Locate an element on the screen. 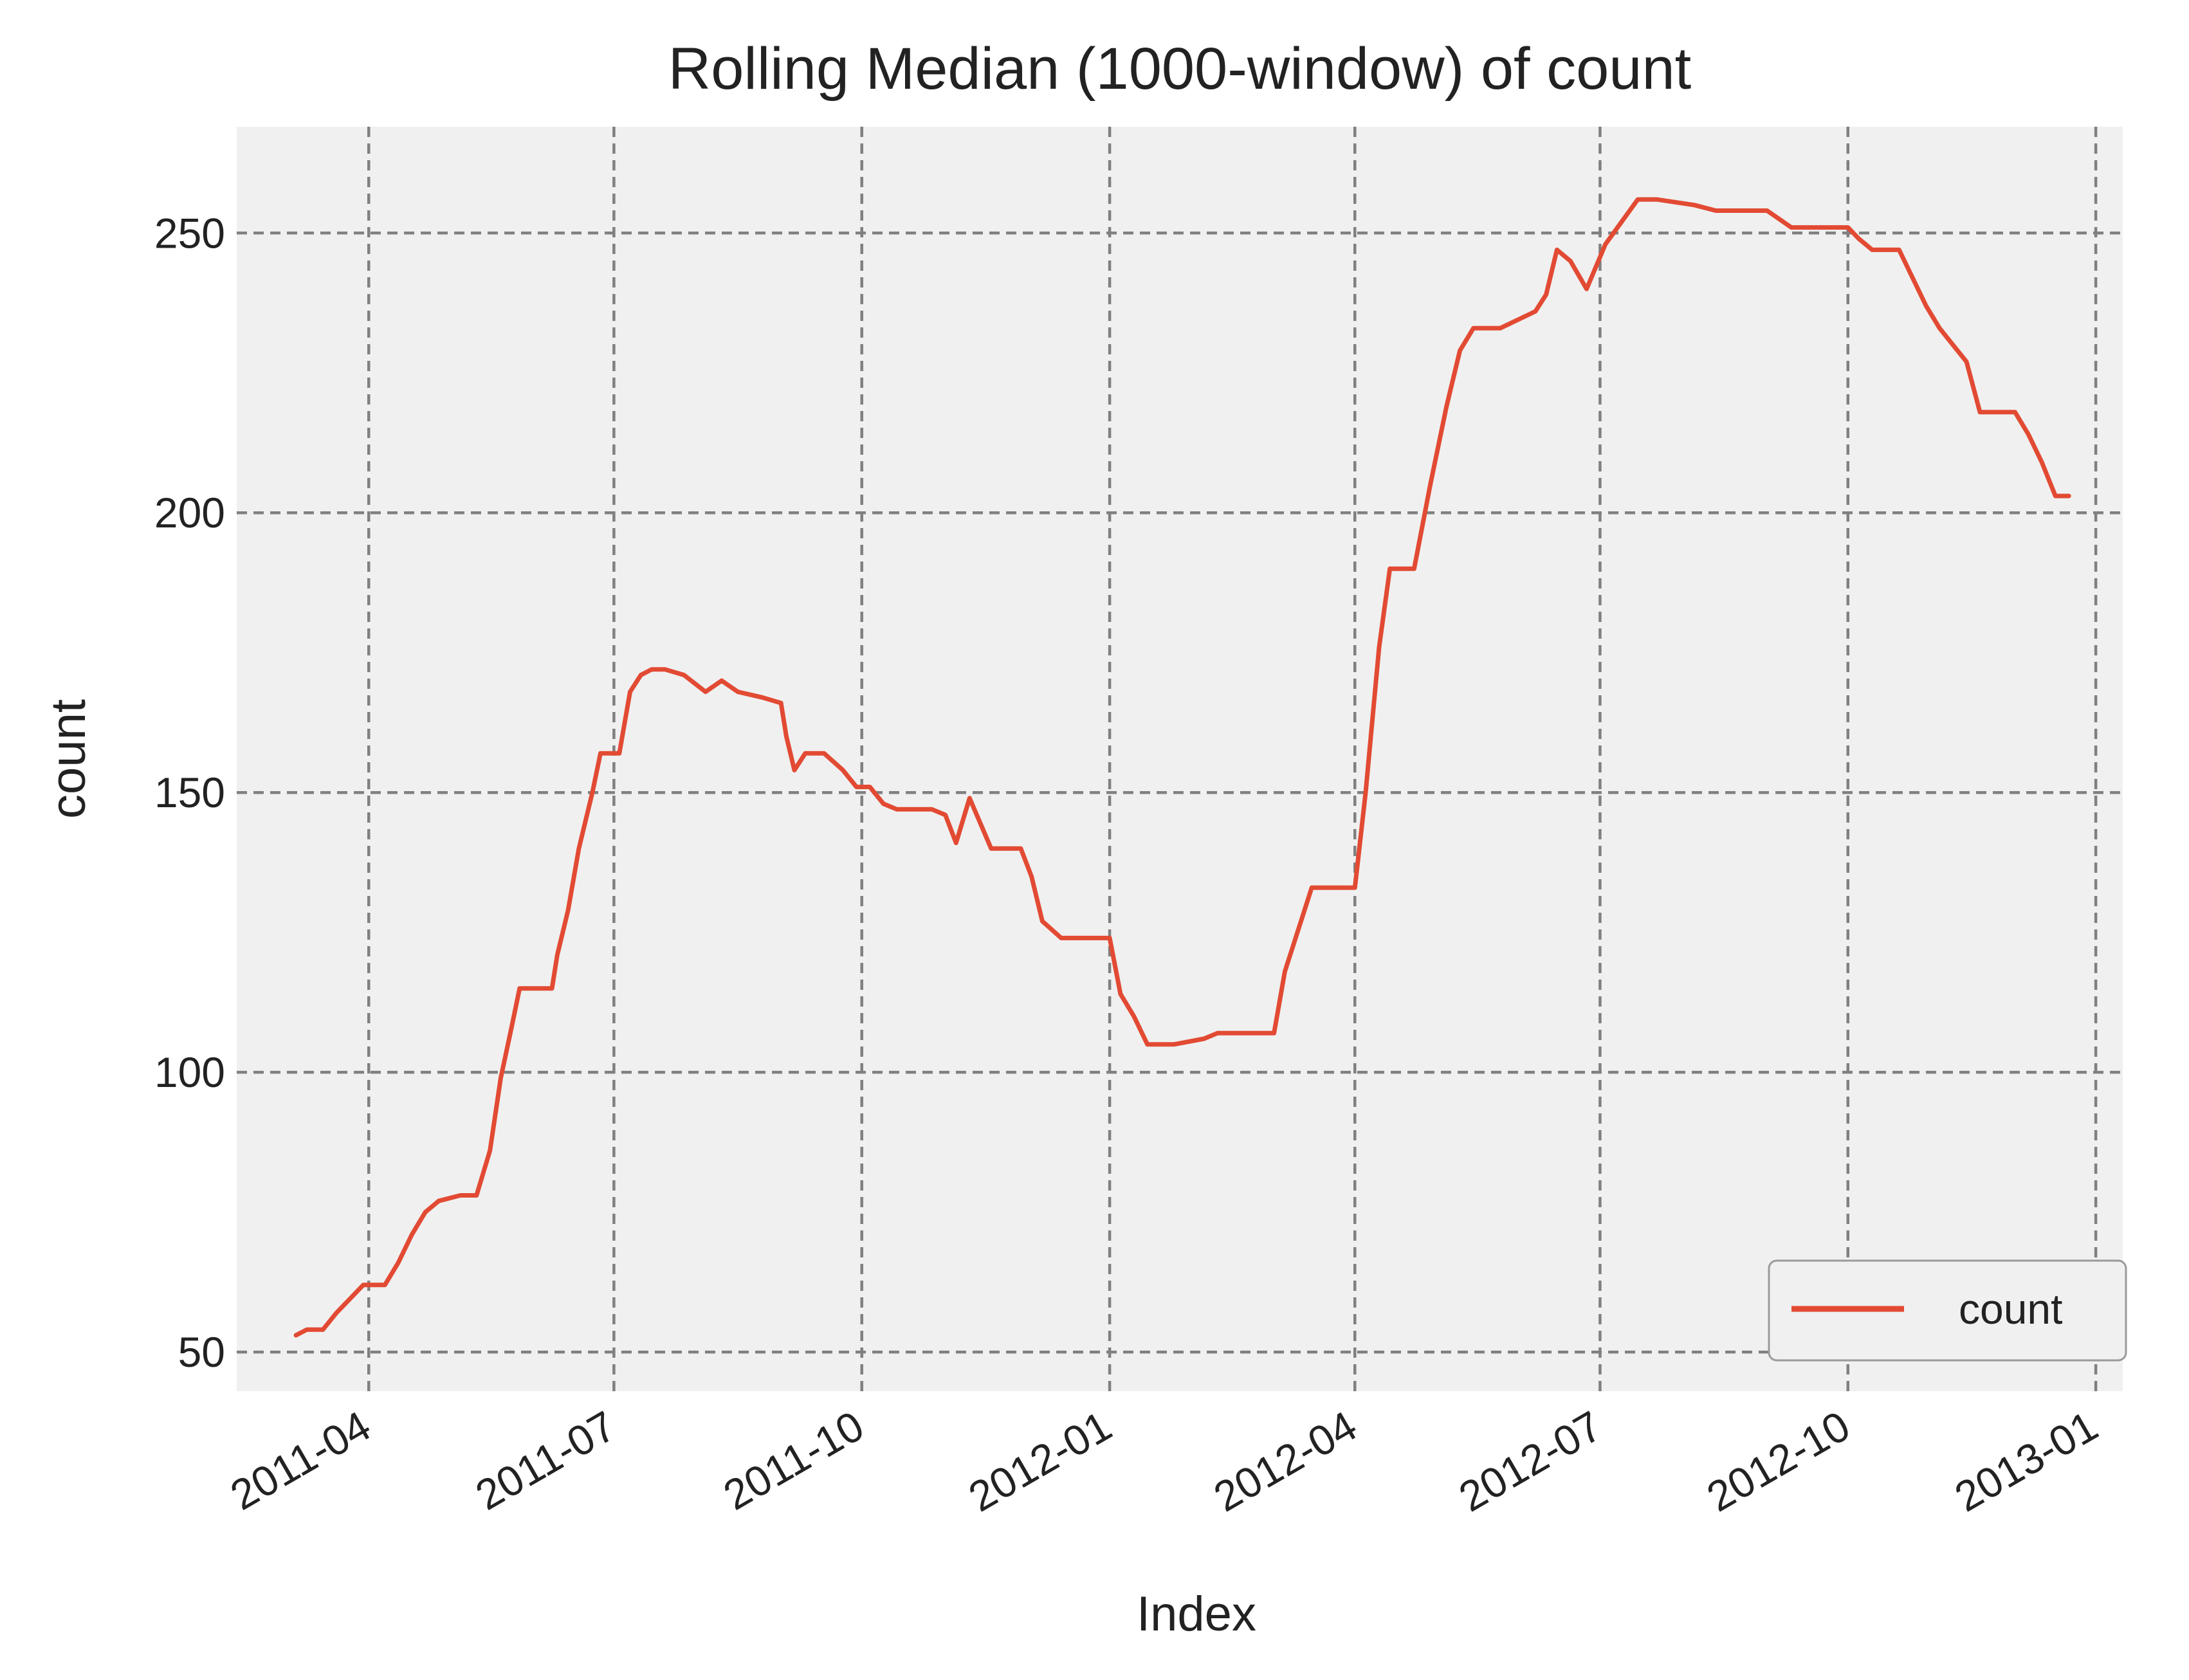  y-axis-ticks: 50 100 150 200 250 is located at coordinates (190, 793).